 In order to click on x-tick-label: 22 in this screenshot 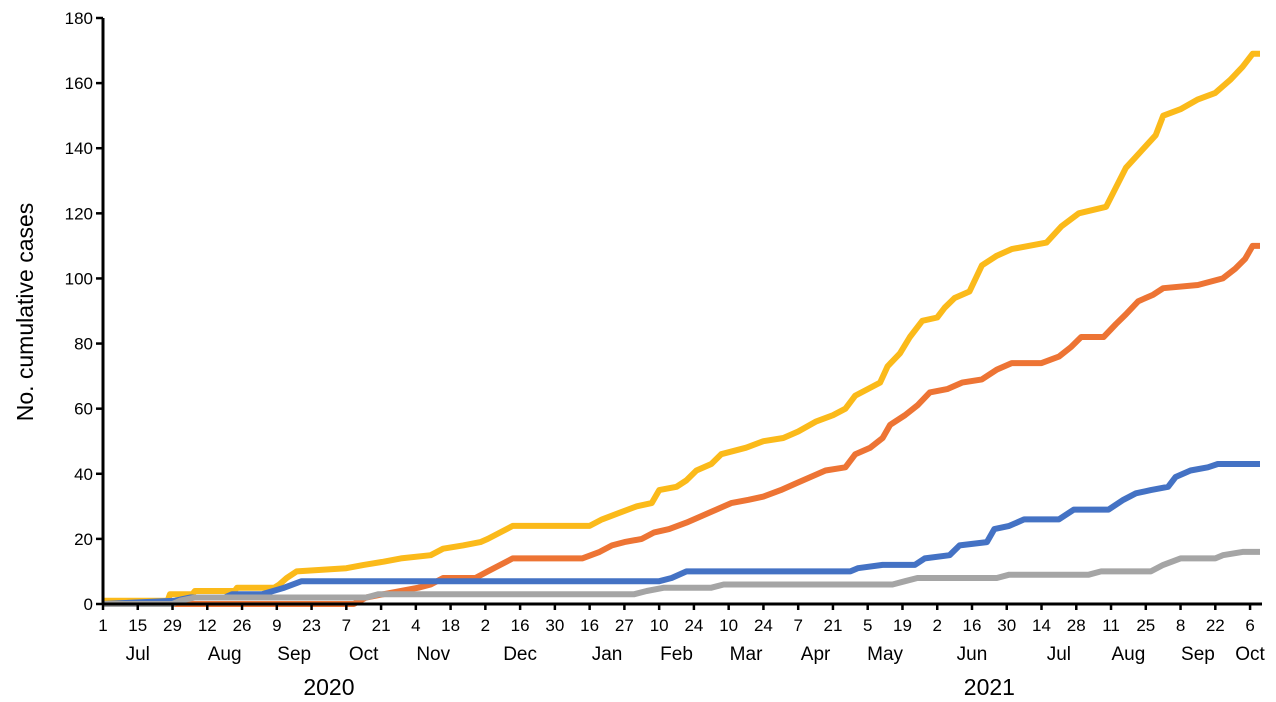, I will do `click(1215, 625)`.